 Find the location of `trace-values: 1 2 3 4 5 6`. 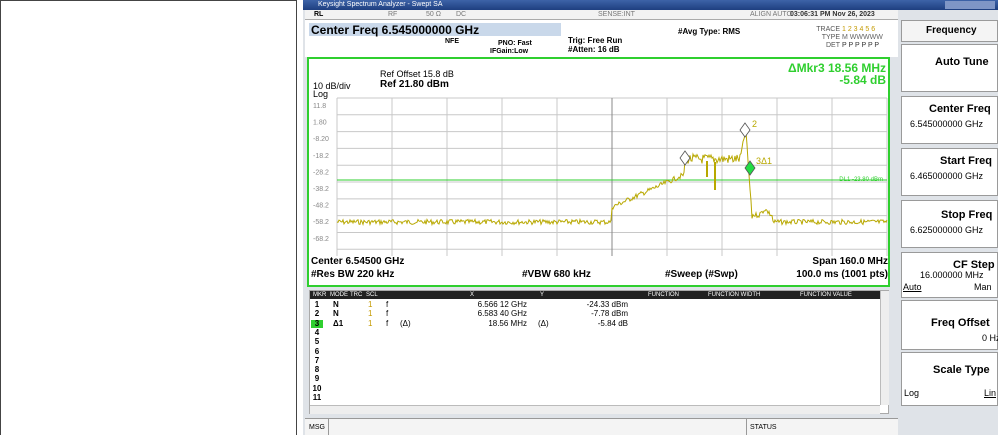

trace-values: 1 2 3 4 5 6 is located at coordinates (859, 29).